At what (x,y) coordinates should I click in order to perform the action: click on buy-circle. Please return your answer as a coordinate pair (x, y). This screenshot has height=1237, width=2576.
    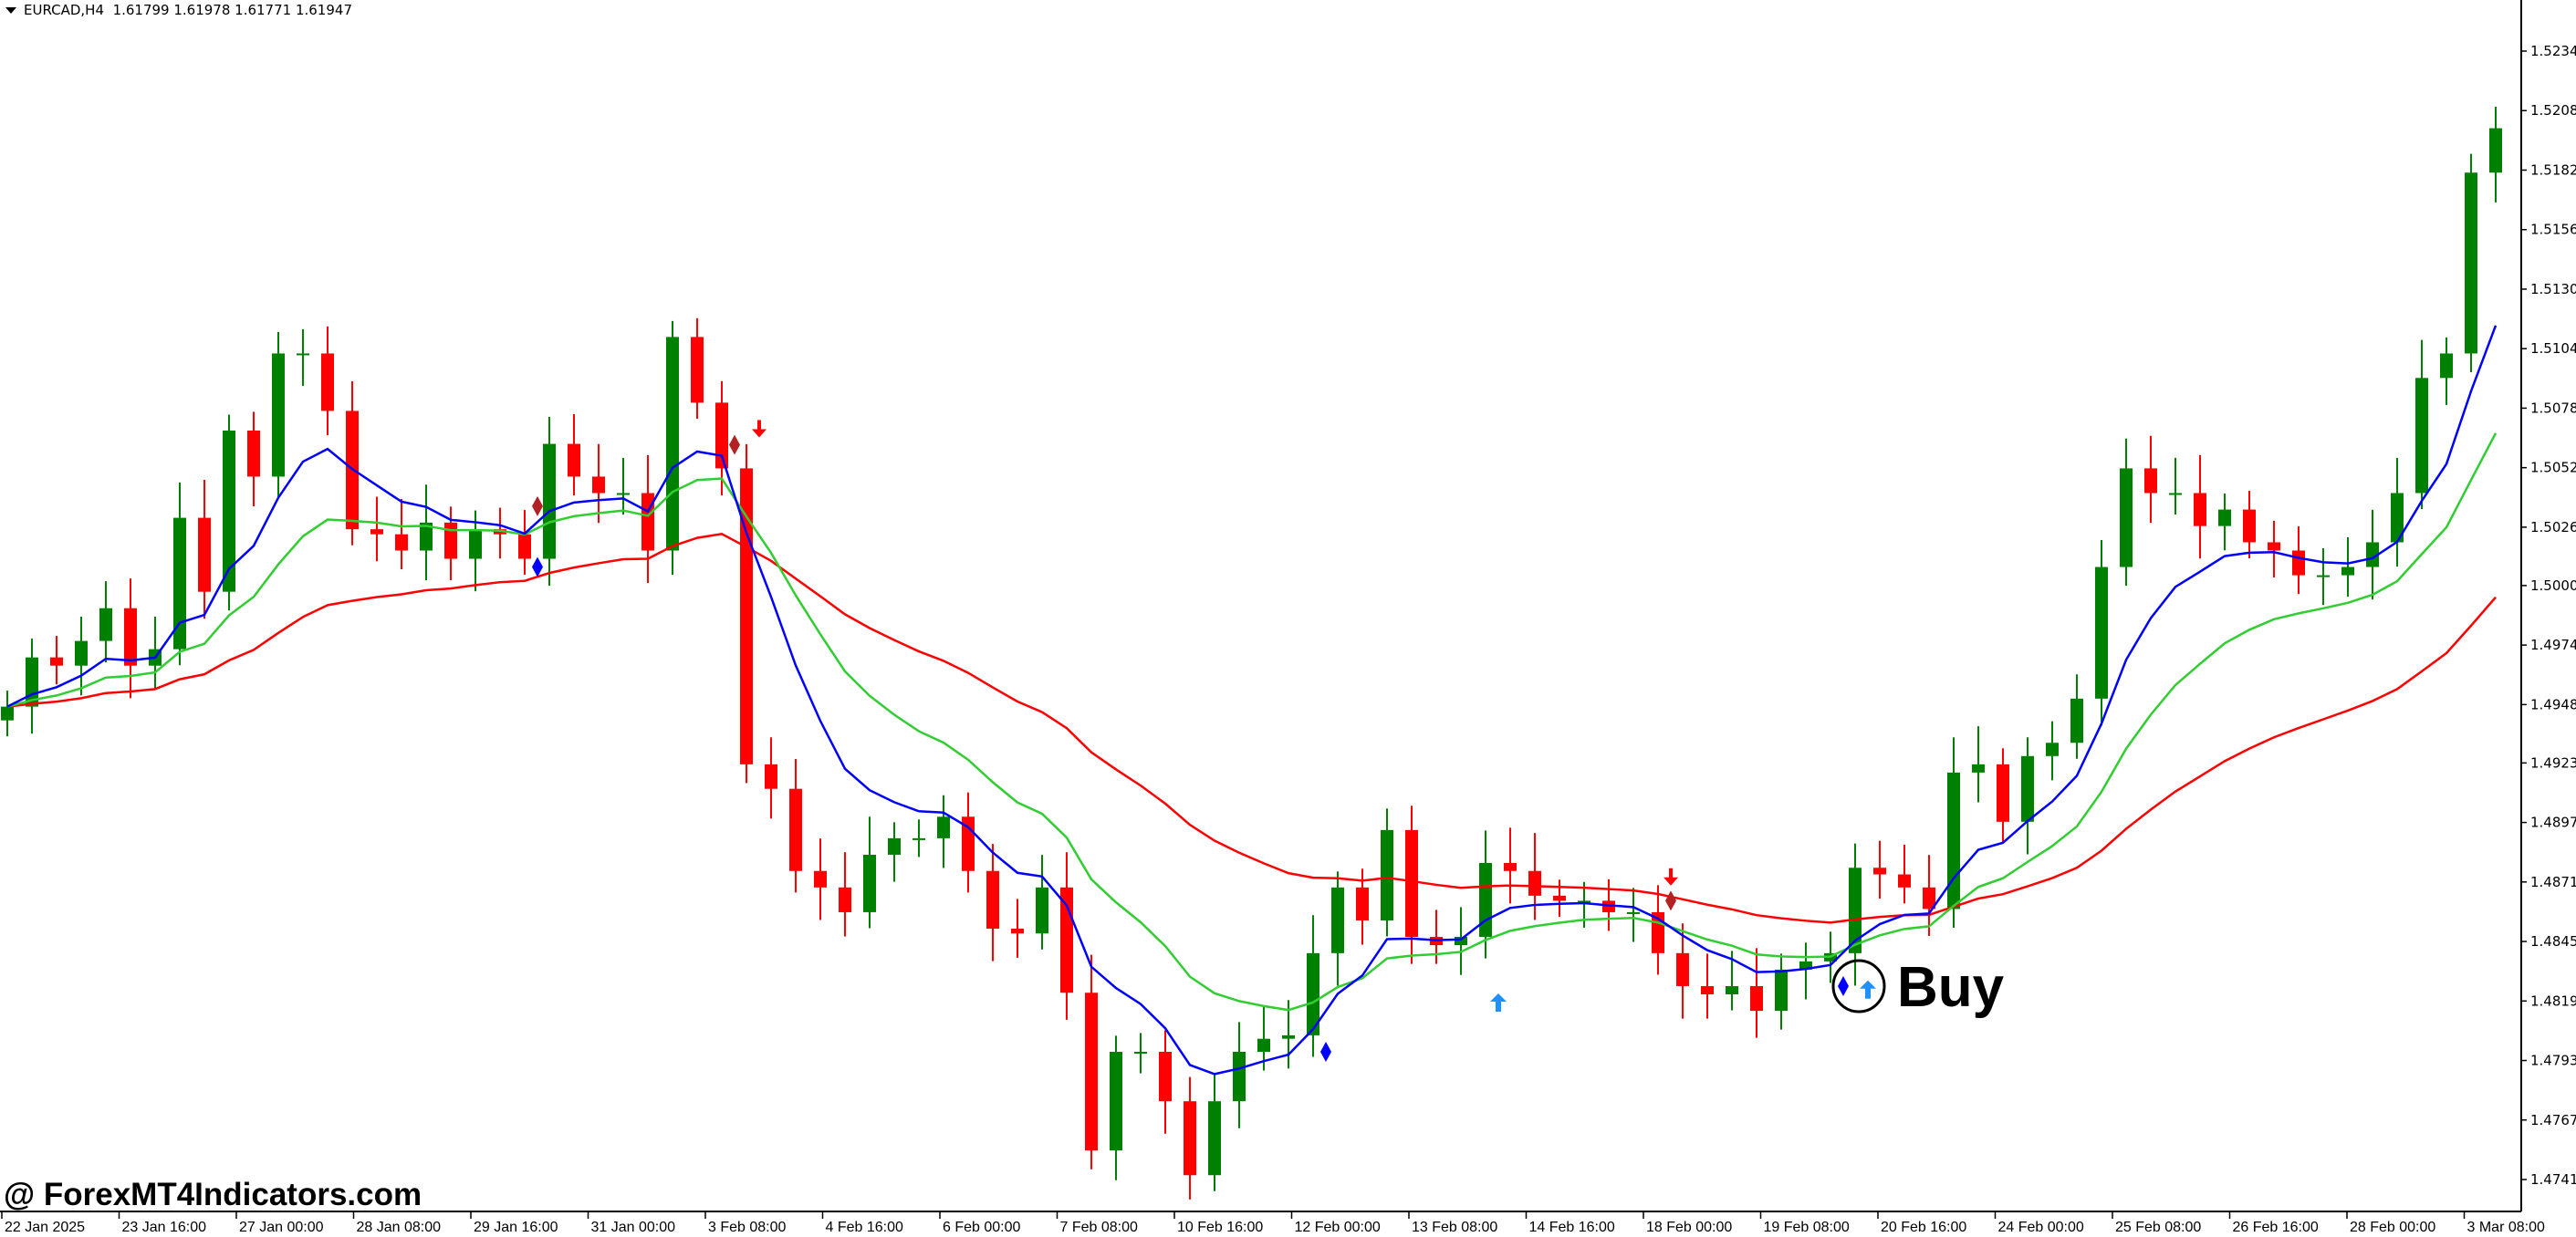
    Looking at the image, I should click on (1858, 986).